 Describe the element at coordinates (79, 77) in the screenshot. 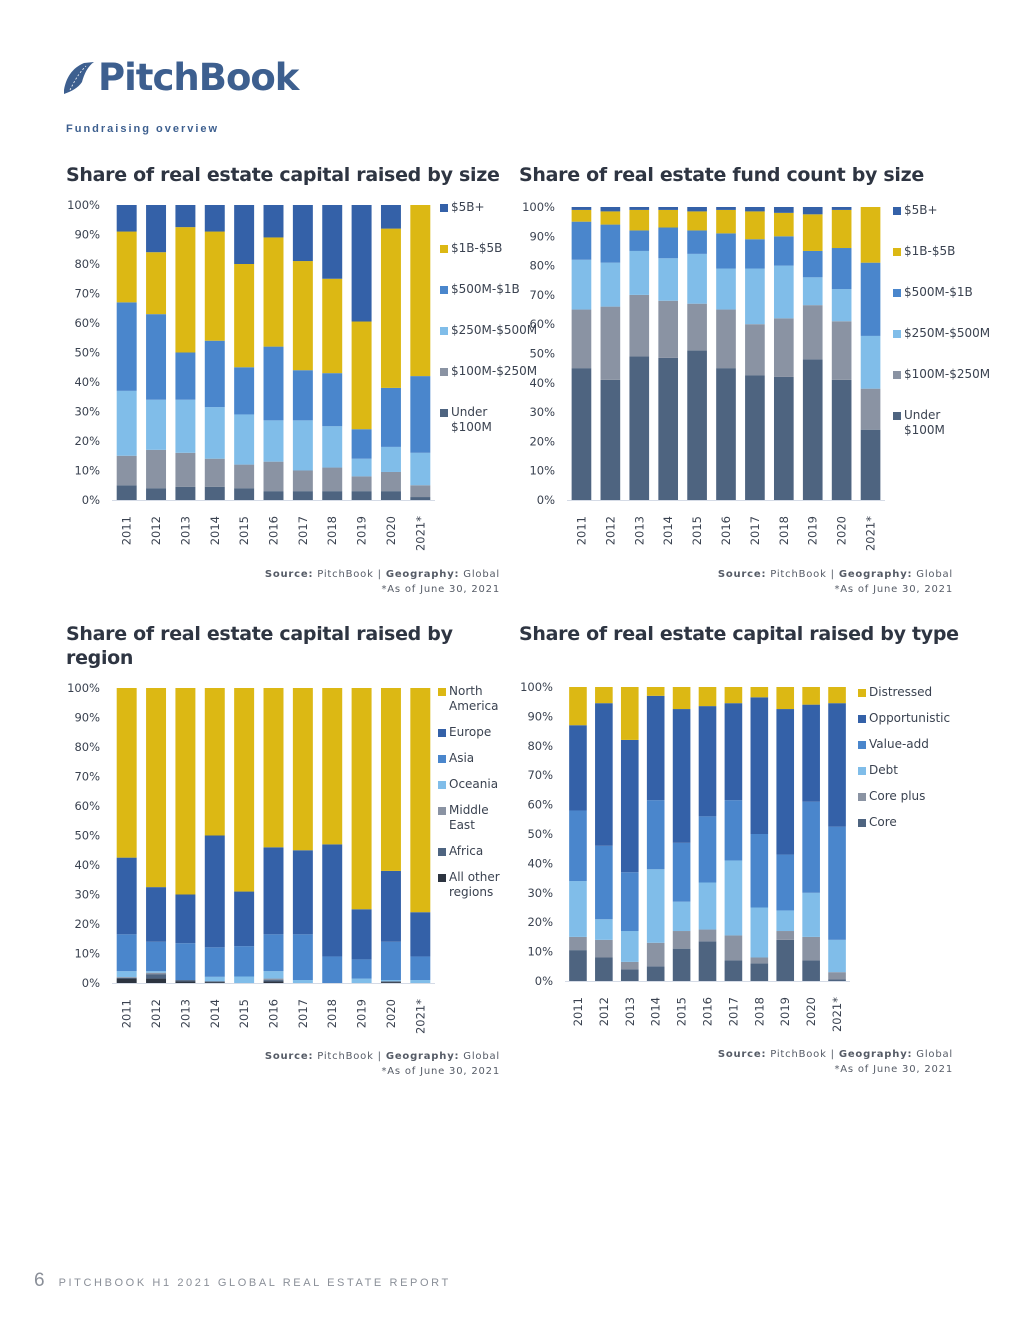

I see `pitchbook-leaf-icon` at that location.